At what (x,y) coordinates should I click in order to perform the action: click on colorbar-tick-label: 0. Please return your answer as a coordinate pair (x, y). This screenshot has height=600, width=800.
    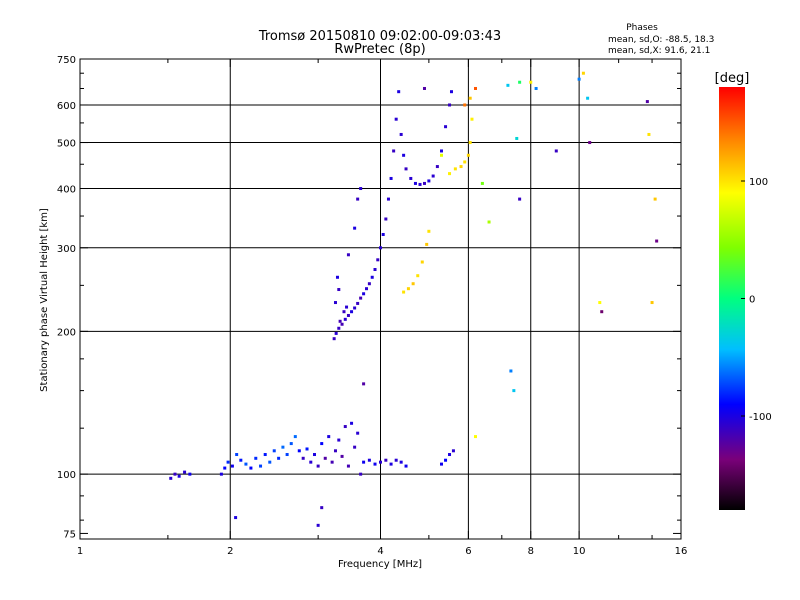
    Looking at the image, I should click on (752, 300).